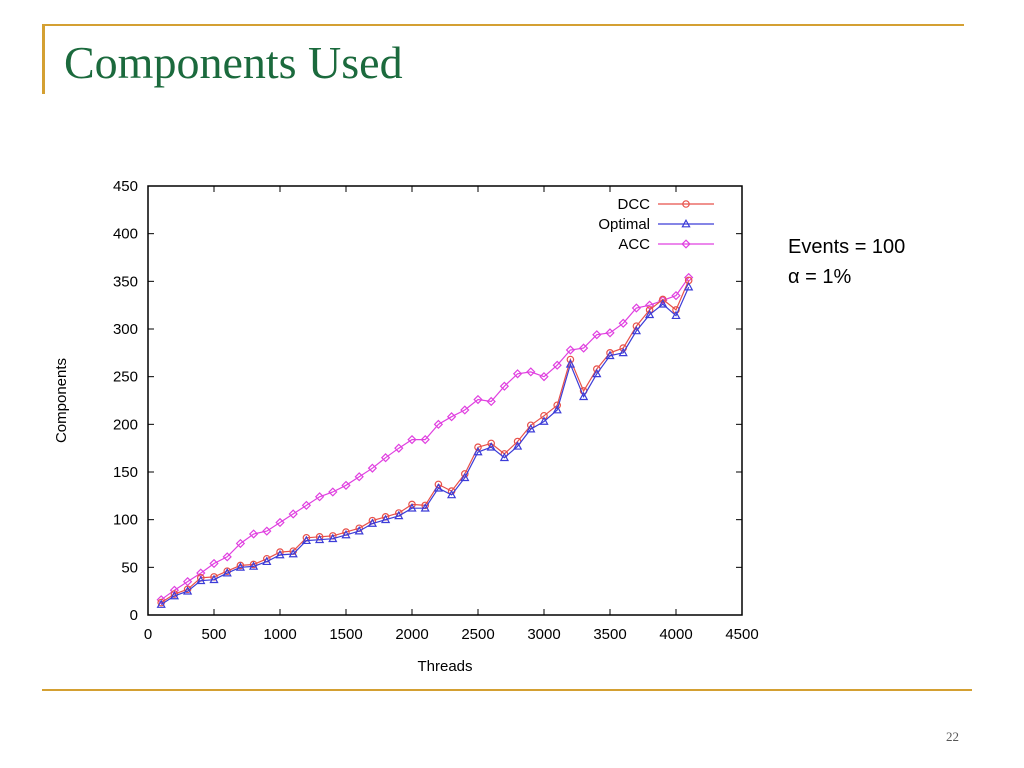 Image resolution: width=1024 pixels, height=768 pixels. Describe the element at coordinates (820, 277) in the screenshot. I see `alpha-label: α = 1%` at that location.